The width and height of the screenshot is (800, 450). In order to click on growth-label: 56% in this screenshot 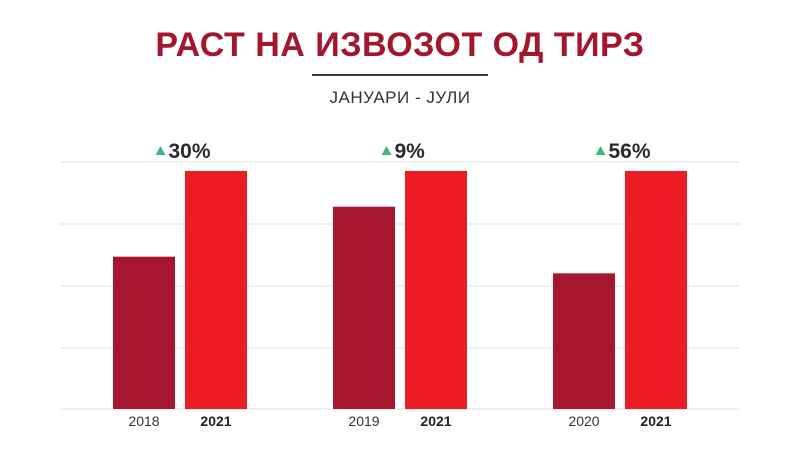, I will do `click(630, 151)`.